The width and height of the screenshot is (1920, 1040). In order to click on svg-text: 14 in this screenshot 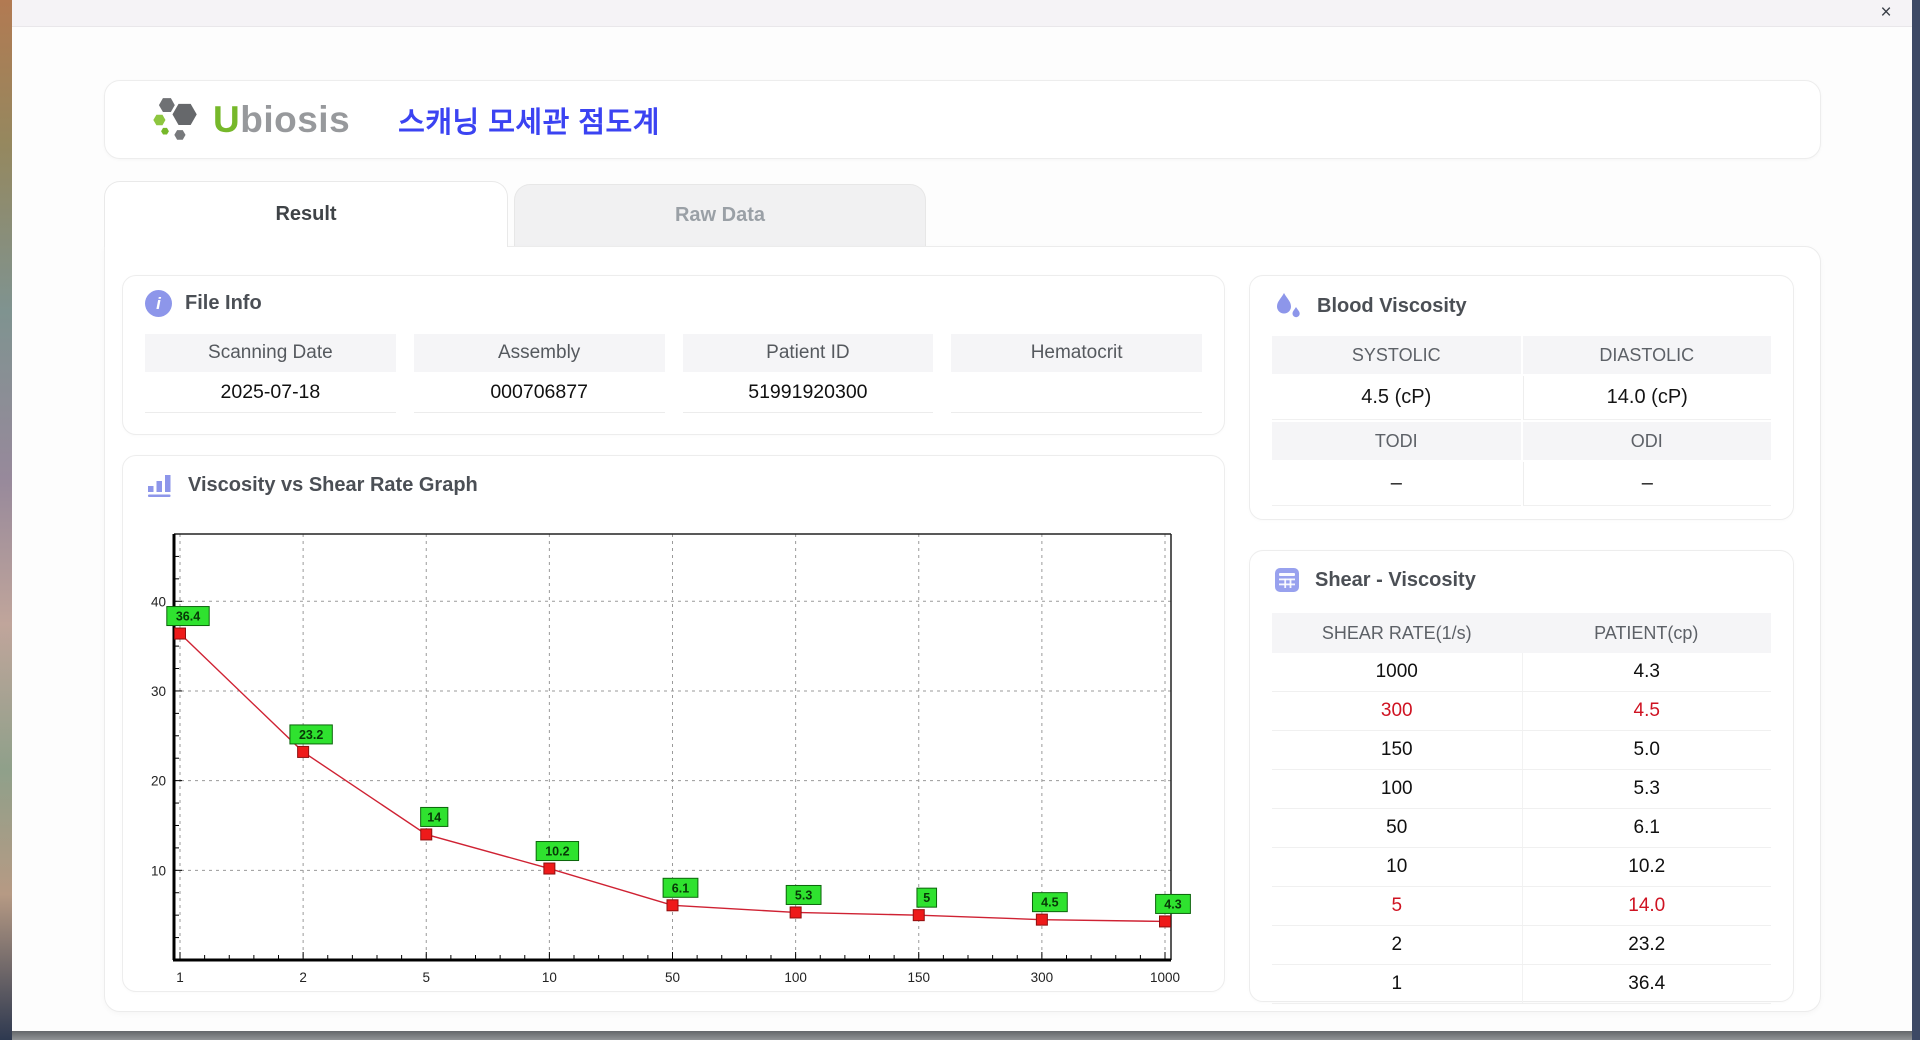, I will do `click(434, 817)`.